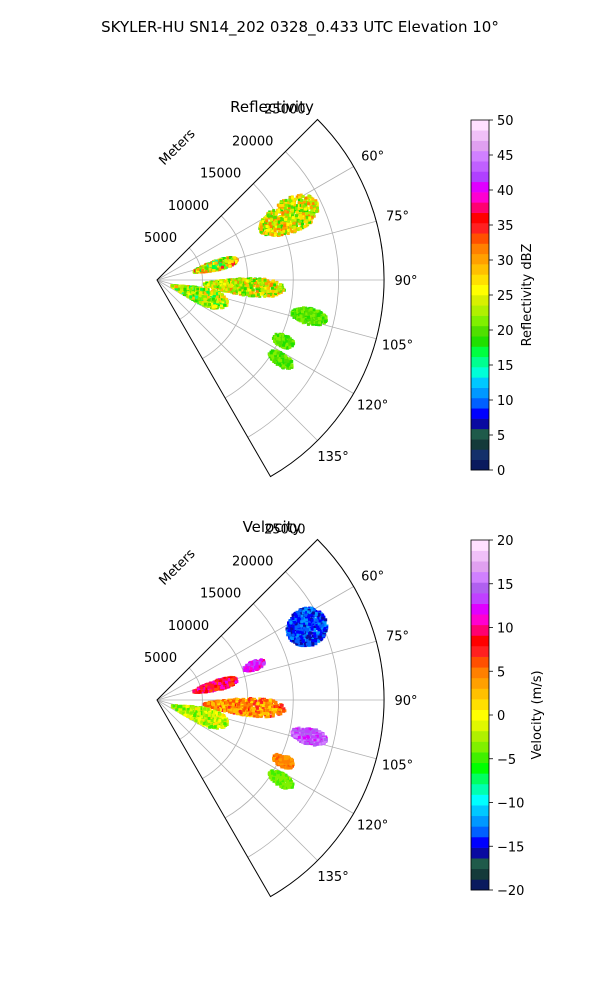 This screenshot has height=1000, width=600. I want to click on reflectivity-colorbar-tick-label: 45, so click(505, 156).